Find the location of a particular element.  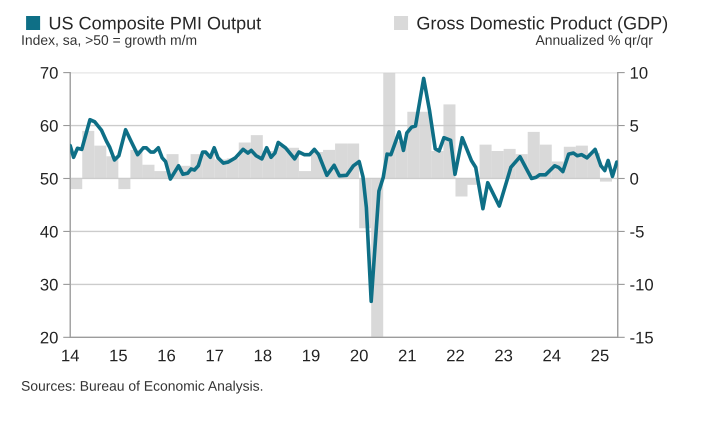

y-tick-label: 20 is located at coordinates (49, 338).